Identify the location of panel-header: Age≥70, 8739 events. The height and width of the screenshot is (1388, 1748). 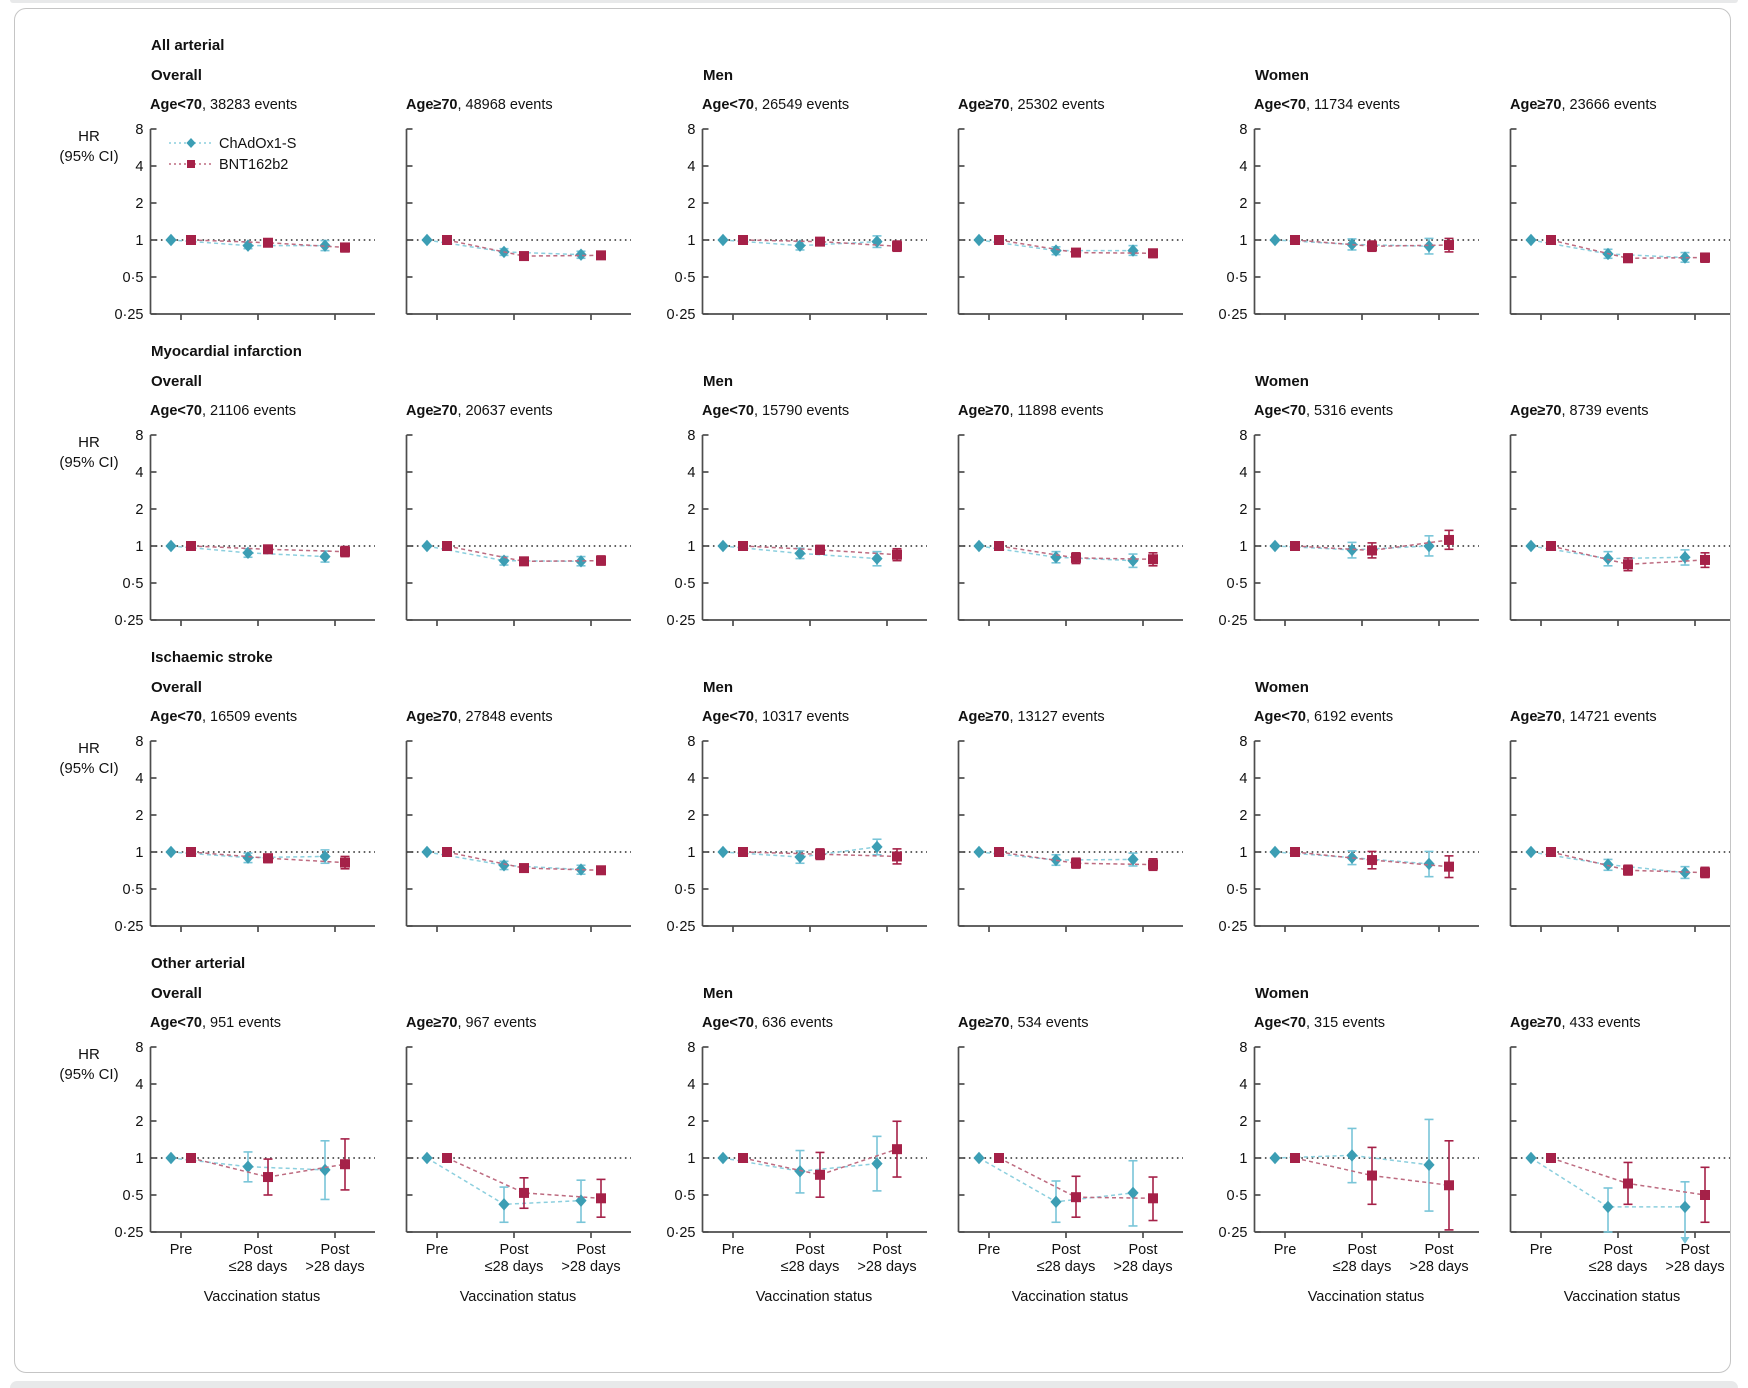
(1619, 416).